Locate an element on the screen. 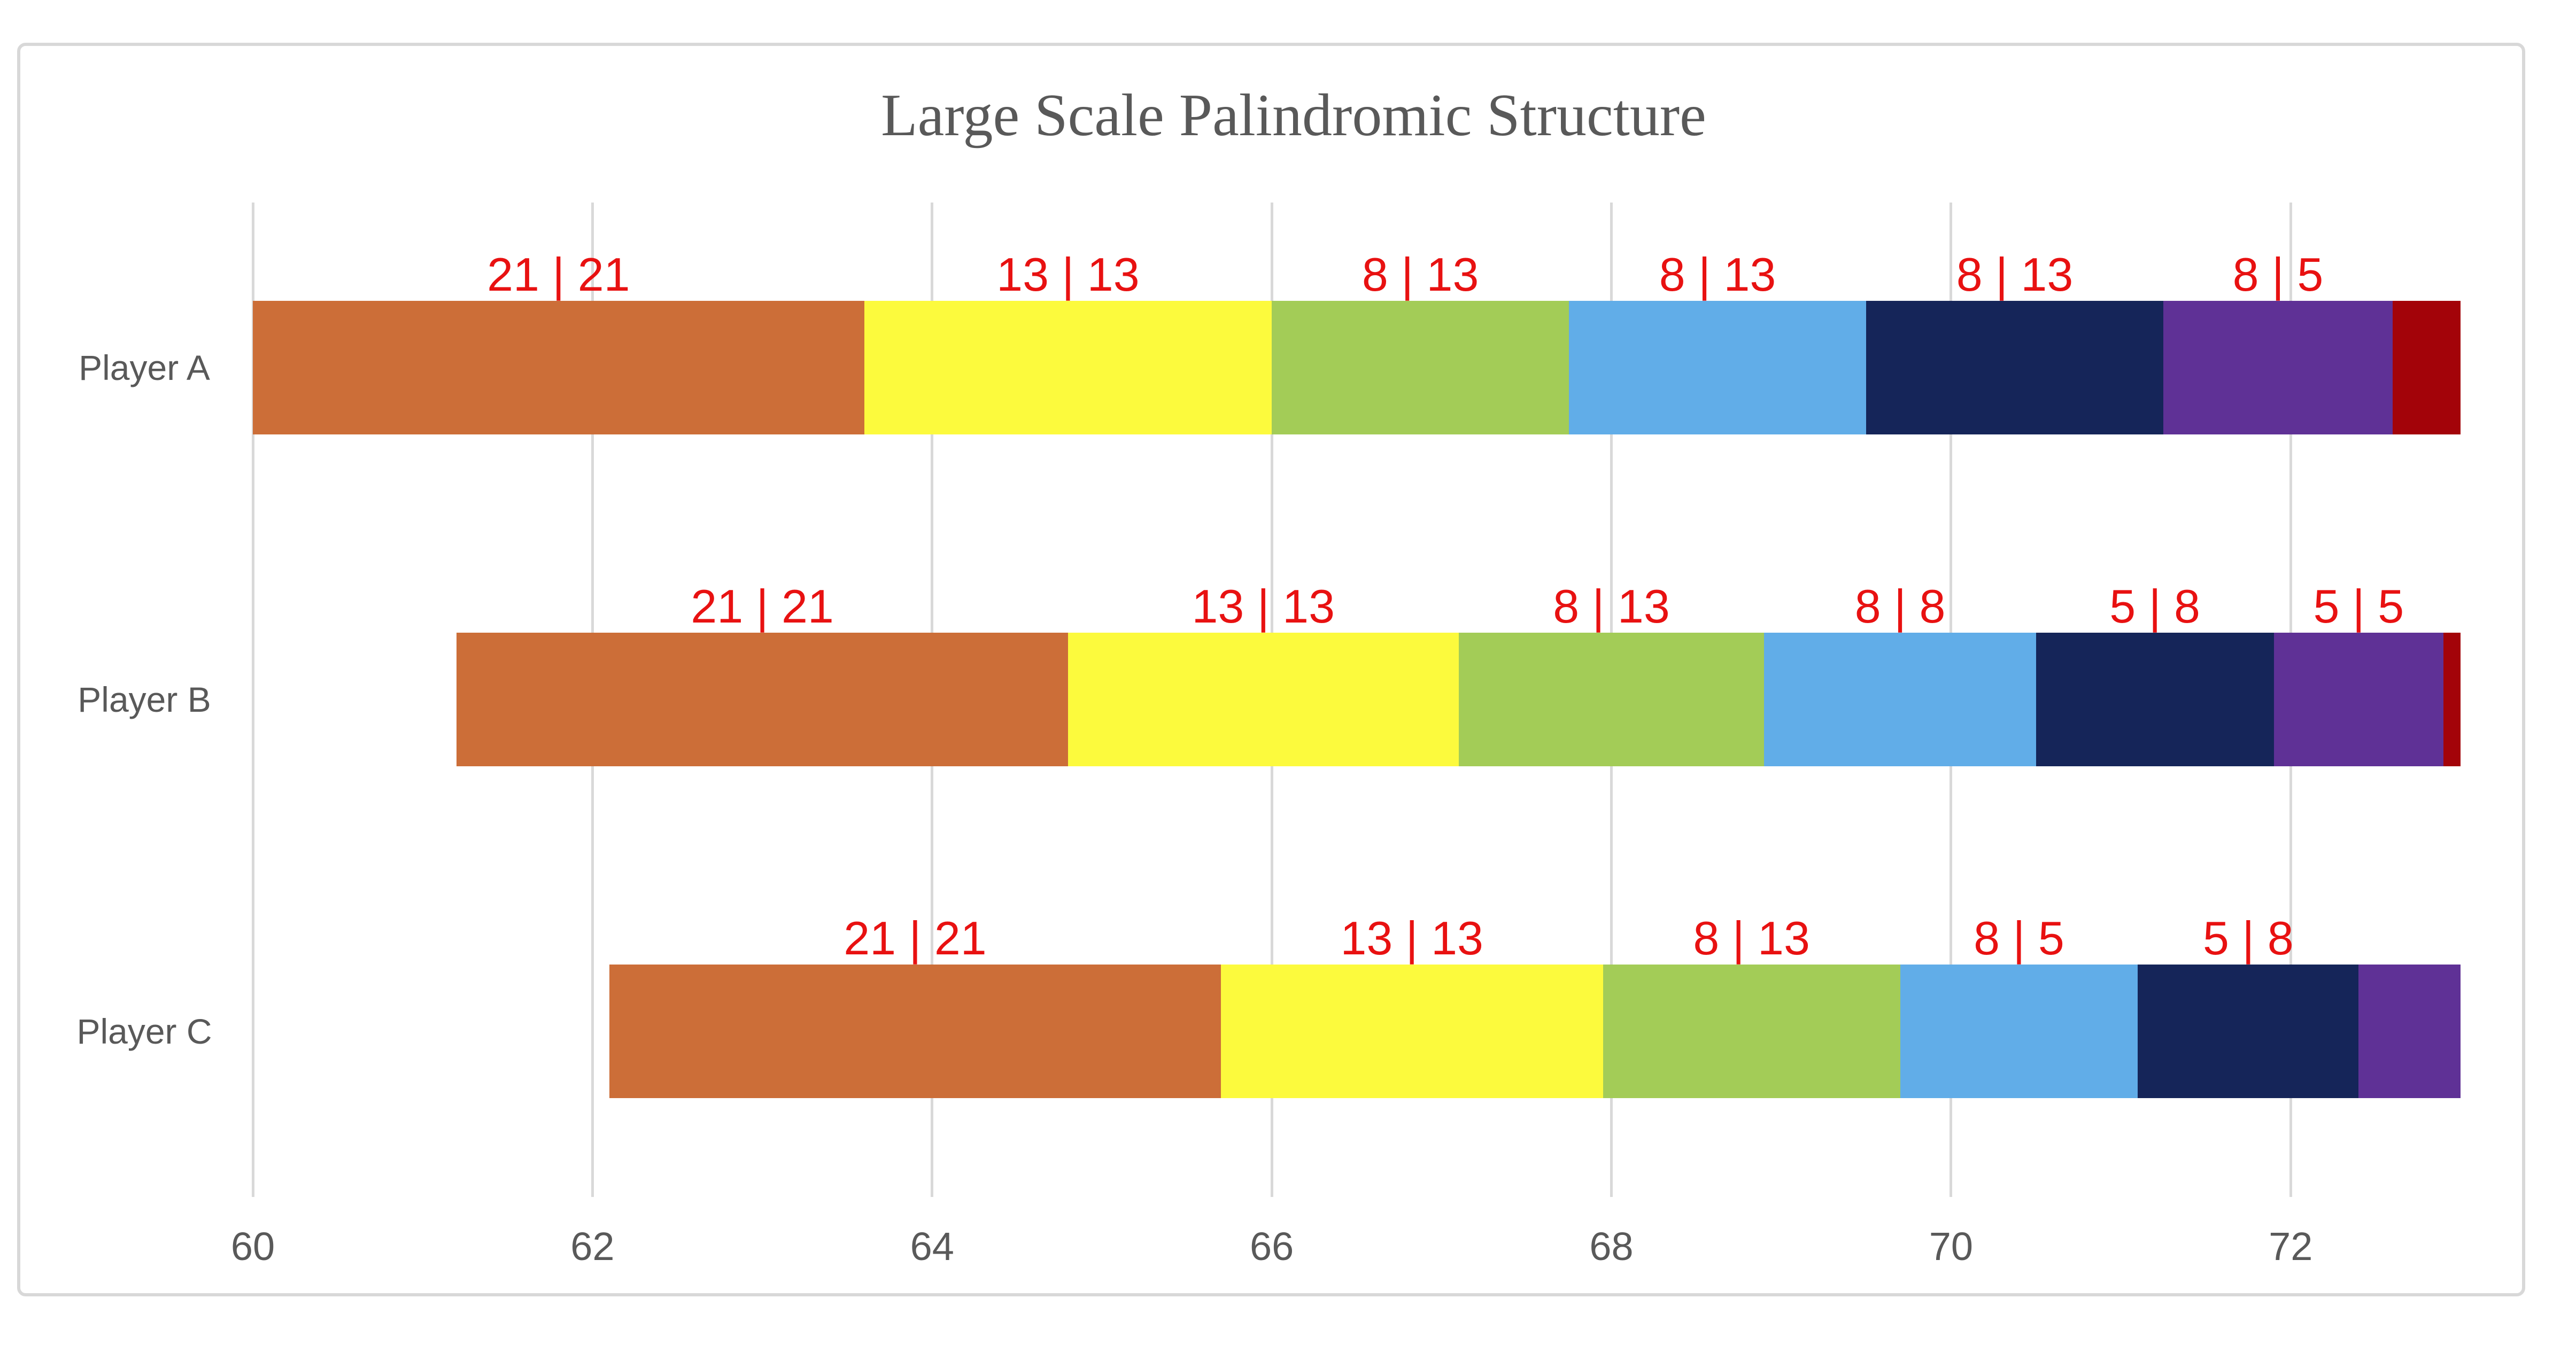 The width and height of the screenshot is (2576, 1353). x-tick-label-72: 72 is located at coordinates (2291, 1246).